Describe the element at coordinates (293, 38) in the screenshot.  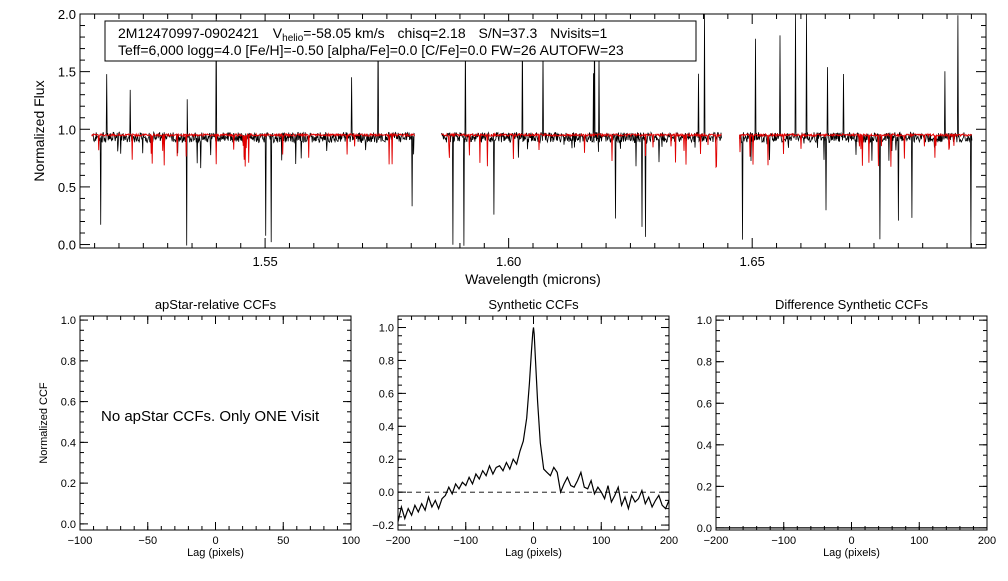
I see `vhelio-subscript: helio` at that location.